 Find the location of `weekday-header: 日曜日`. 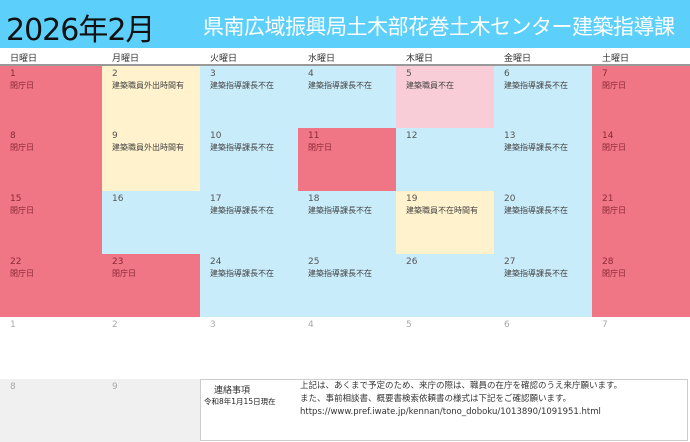

weekday-header: 日曜日 is located at coordinates (24, 59).